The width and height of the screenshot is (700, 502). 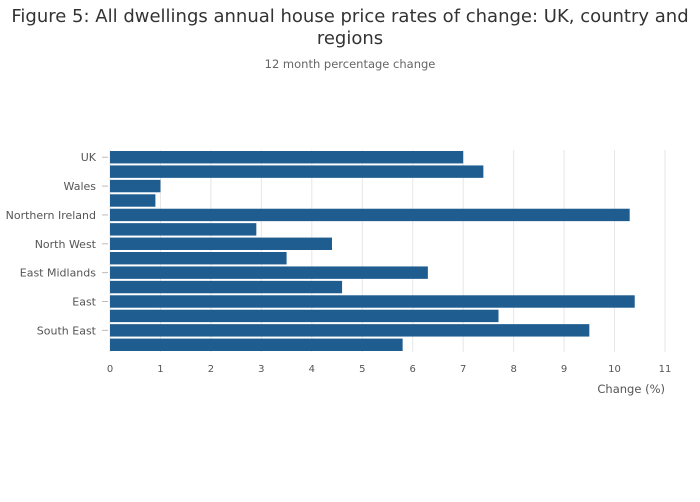 I want to click on x-tick-label: 6, so click(x=413, y=369).